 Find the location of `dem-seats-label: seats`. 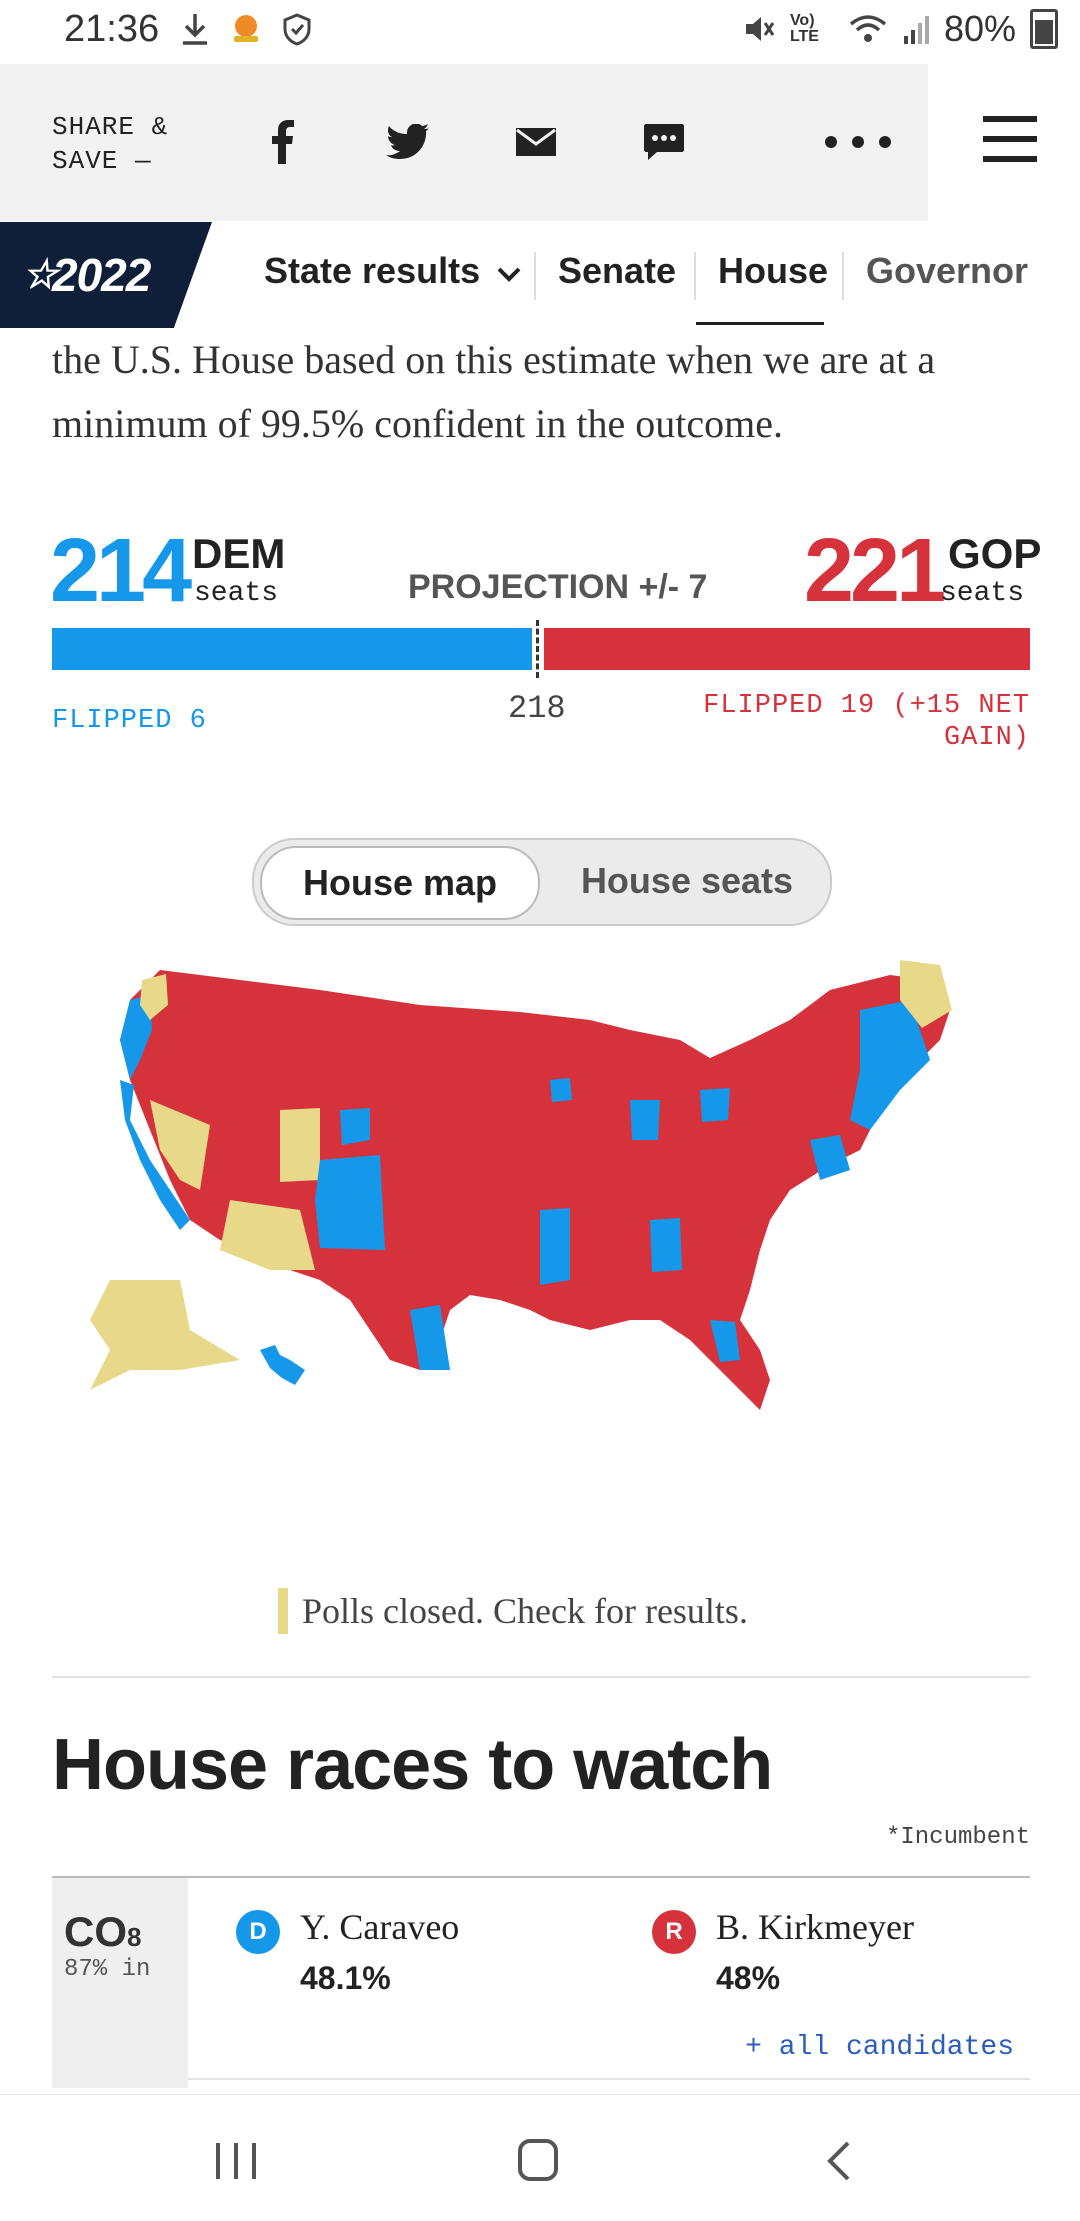

dem-seats-label: seats is located at coordinates (236, 593).